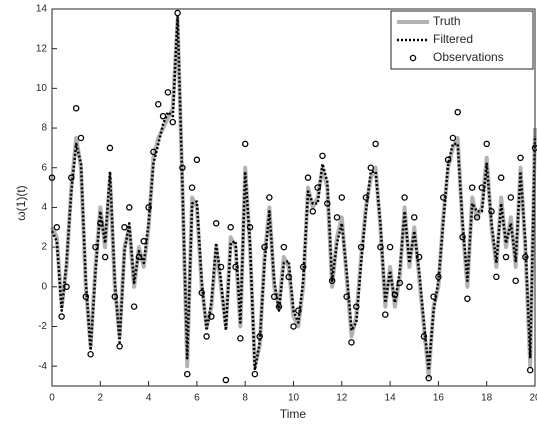  Describe the element at coordinates (42, 88) in the screenshot. I see `y-tick-label: 10` at that location.